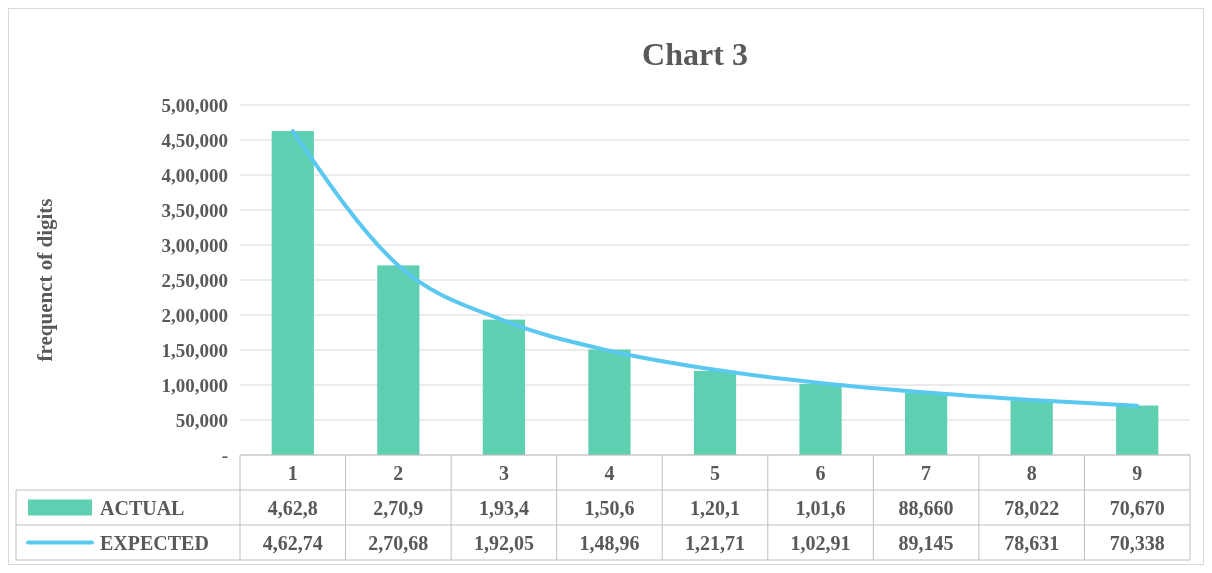 This screenshot has height=573, width=1212. I want to click on y-tick-label: 2,50,000, so click(194, 280).